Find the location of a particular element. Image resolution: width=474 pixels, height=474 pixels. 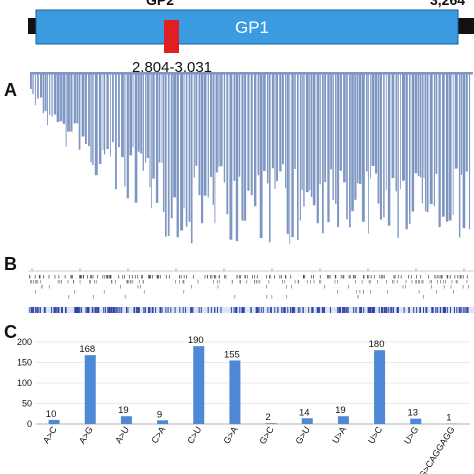

gp1-gene-label: GP1 is located at coordinates (252, 27).